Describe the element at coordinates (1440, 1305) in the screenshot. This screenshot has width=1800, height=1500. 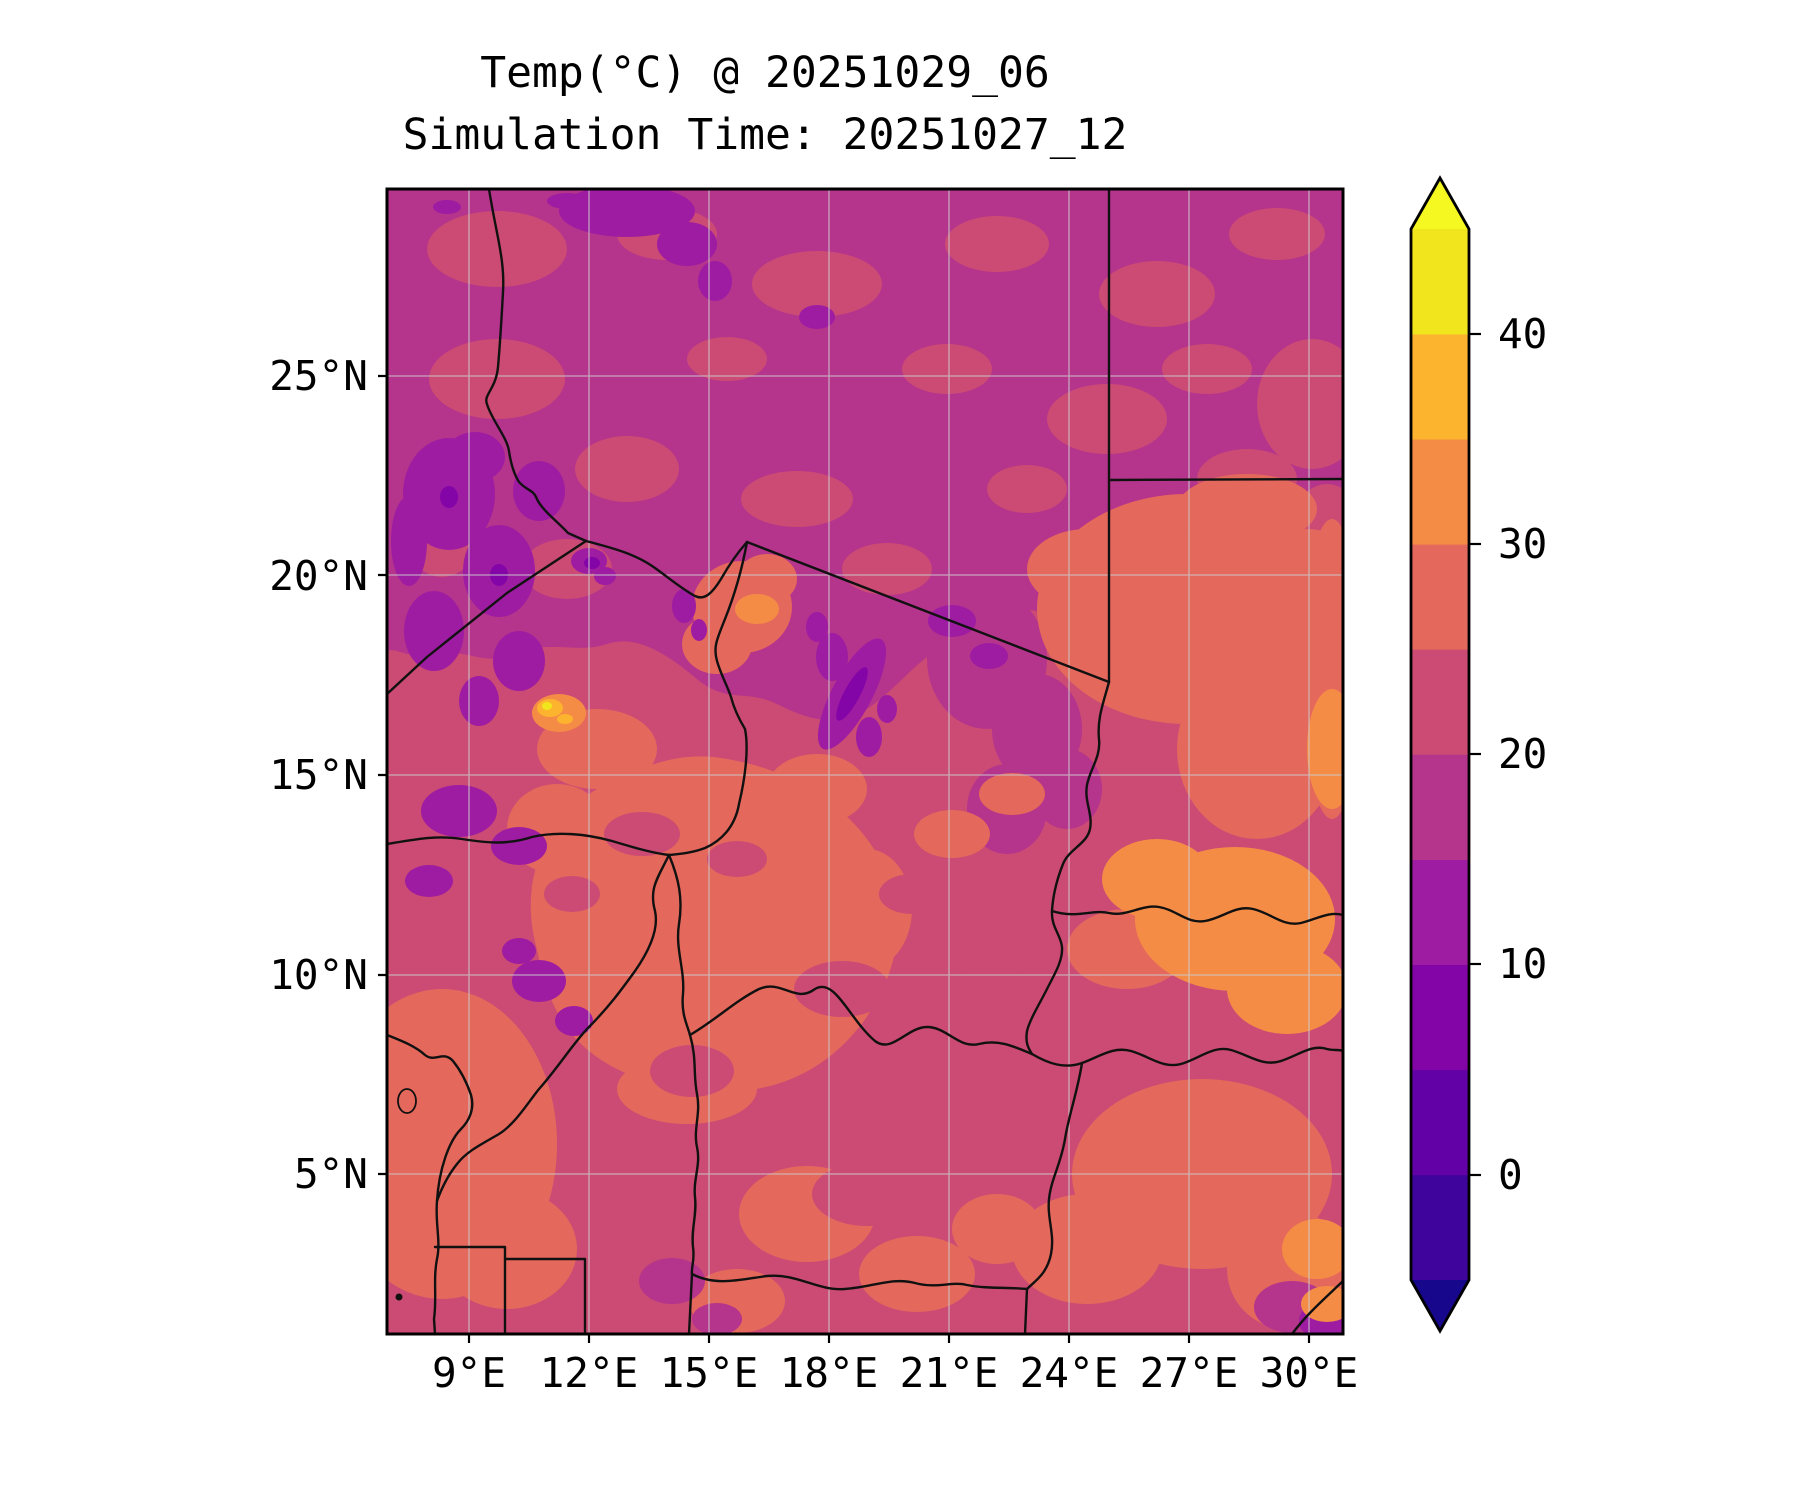
I see `colorbar-arrow-under` at that location.